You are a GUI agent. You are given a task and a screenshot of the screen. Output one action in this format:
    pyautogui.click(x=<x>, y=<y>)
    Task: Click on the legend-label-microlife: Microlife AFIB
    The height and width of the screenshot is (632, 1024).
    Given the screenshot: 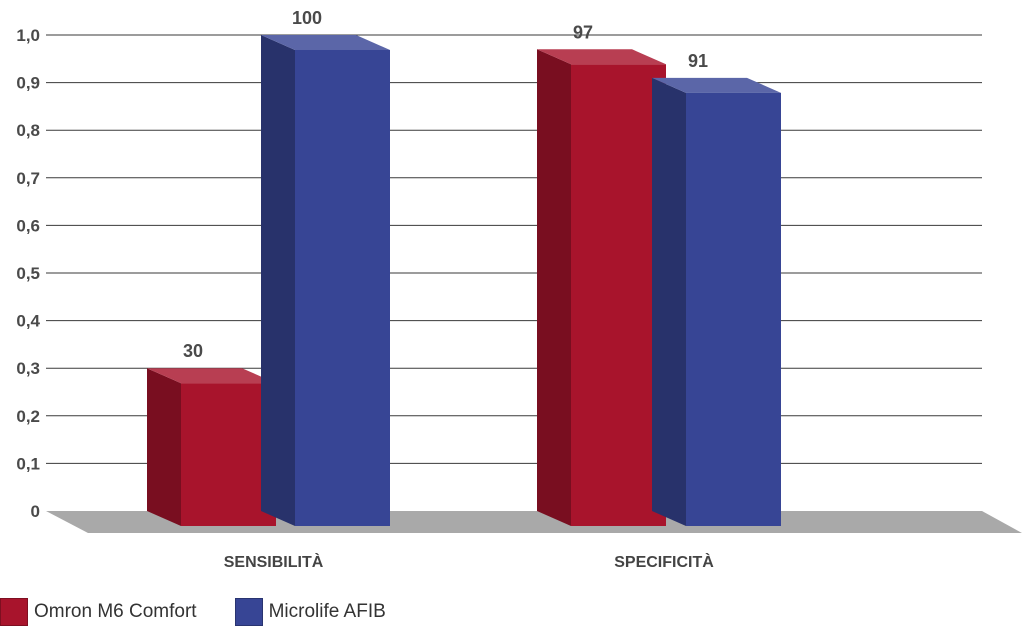 What is the action you would take?
    pyautogui.click(x=327, y=611)
    